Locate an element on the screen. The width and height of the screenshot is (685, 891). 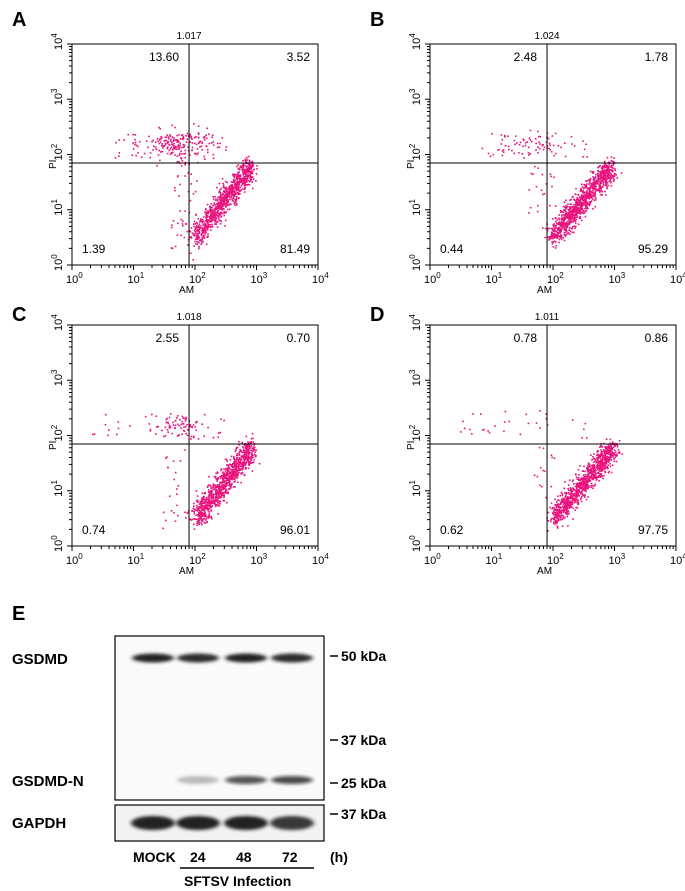
y-tick-label: 10⁴ is located at coordinates (57, 322).